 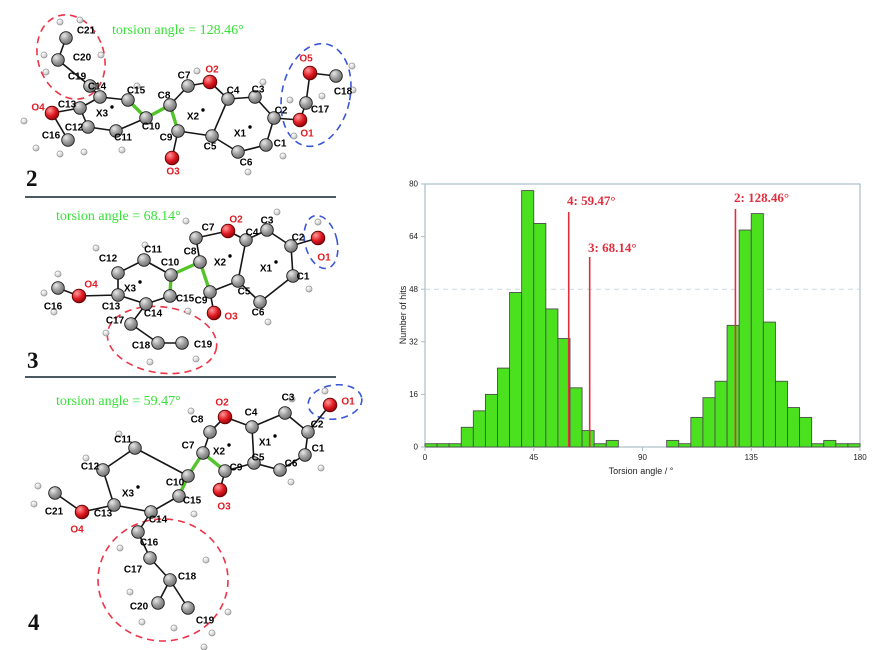 What do you see at coordinates (201, 301) in the screenshot?
I see `atom-label: C9` at bounding box center [201, 301].